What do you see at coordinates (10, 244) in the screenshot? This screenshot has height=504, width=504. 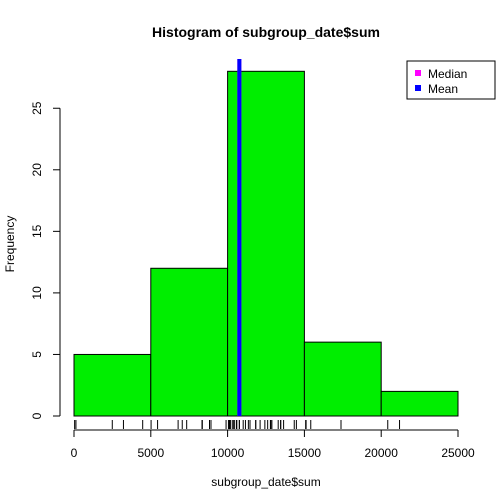 I see `y-axis-label: Frequency` at bounding box center [10, 244].